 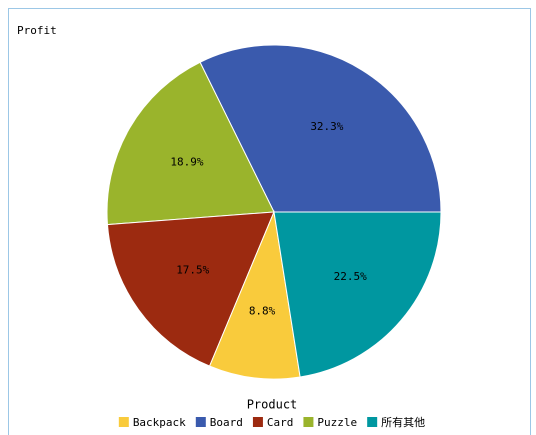 I want to click on chart-title: Profit, so click(x=37, y=30).